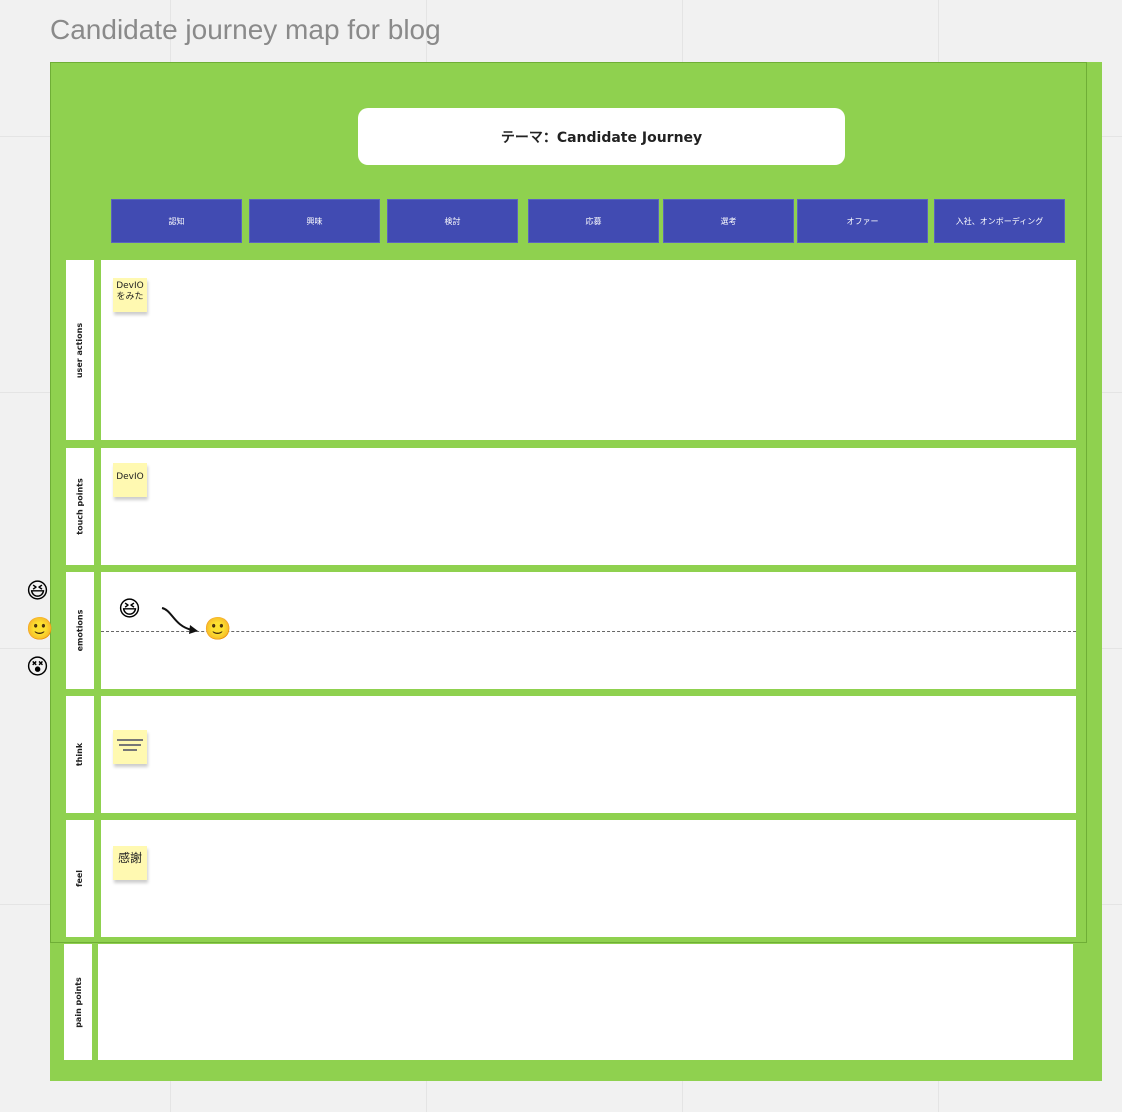 This screenshot has width=1122, height=1112. I want to click on row-label-feel: feel, so click(80, 878).